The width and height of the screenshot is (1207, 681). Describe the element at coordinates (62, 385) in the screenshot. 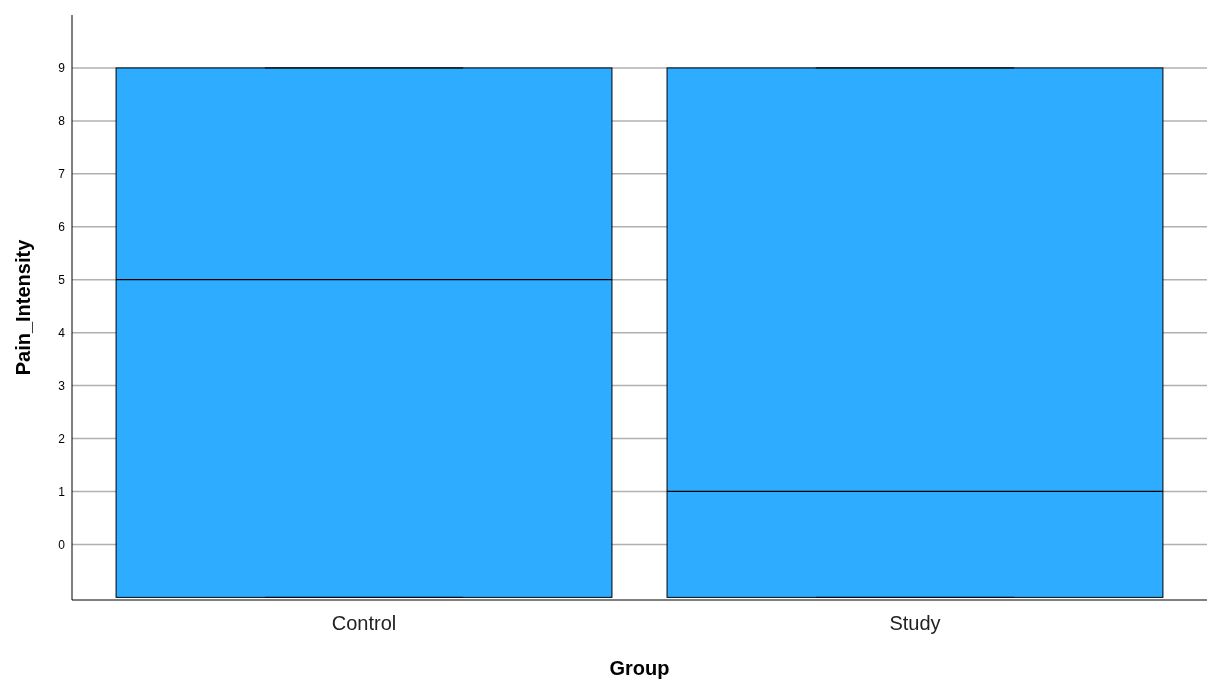

I see `y-tick-label: 3` at that location.